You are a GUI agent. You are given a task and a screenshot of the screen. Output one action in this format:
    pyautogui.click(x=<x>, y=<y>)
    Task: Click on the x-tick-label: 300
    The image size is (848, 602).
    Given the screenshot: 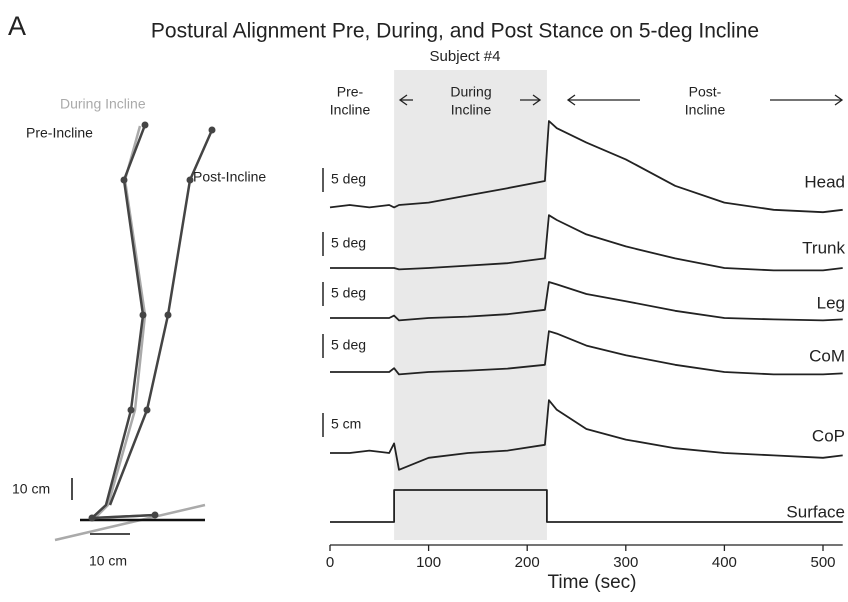 What is the action you would take?
    pyautogui.click(x=625, y=562)
    